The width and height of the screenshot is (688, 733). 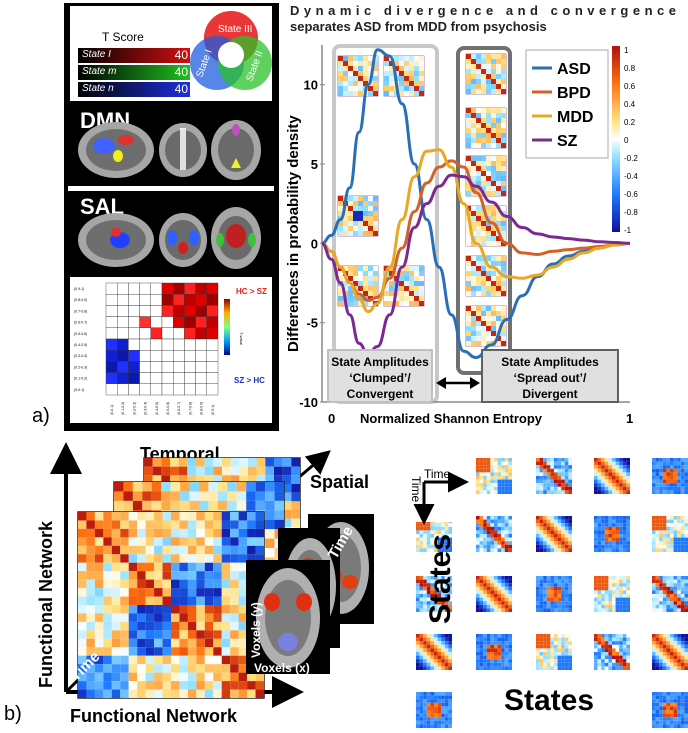 I want to click on legend-label-asd: ASD, so click(x=574, y=69).